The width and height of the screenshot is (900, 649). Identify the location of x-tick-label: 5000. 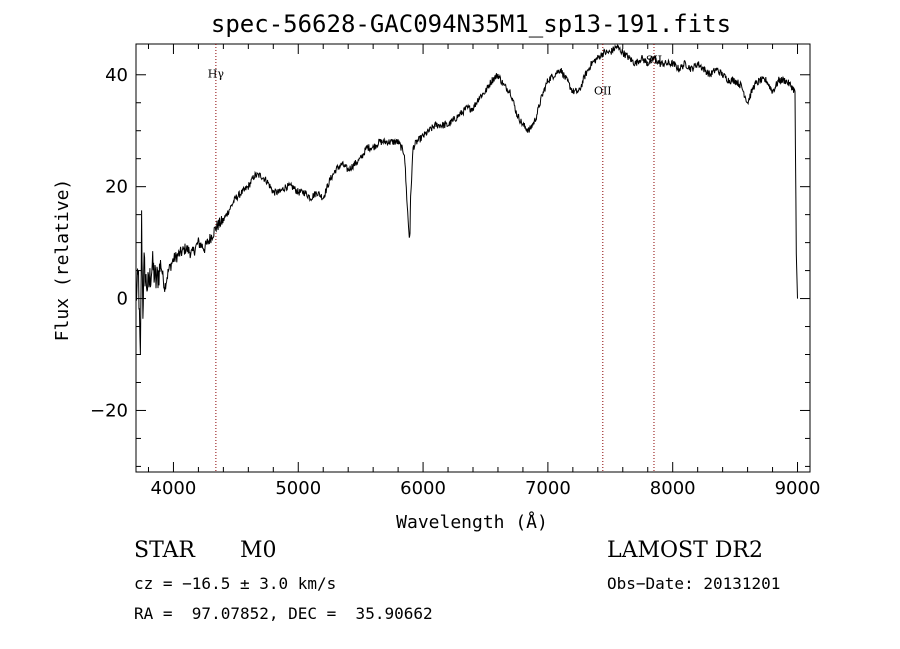
(298, 488).